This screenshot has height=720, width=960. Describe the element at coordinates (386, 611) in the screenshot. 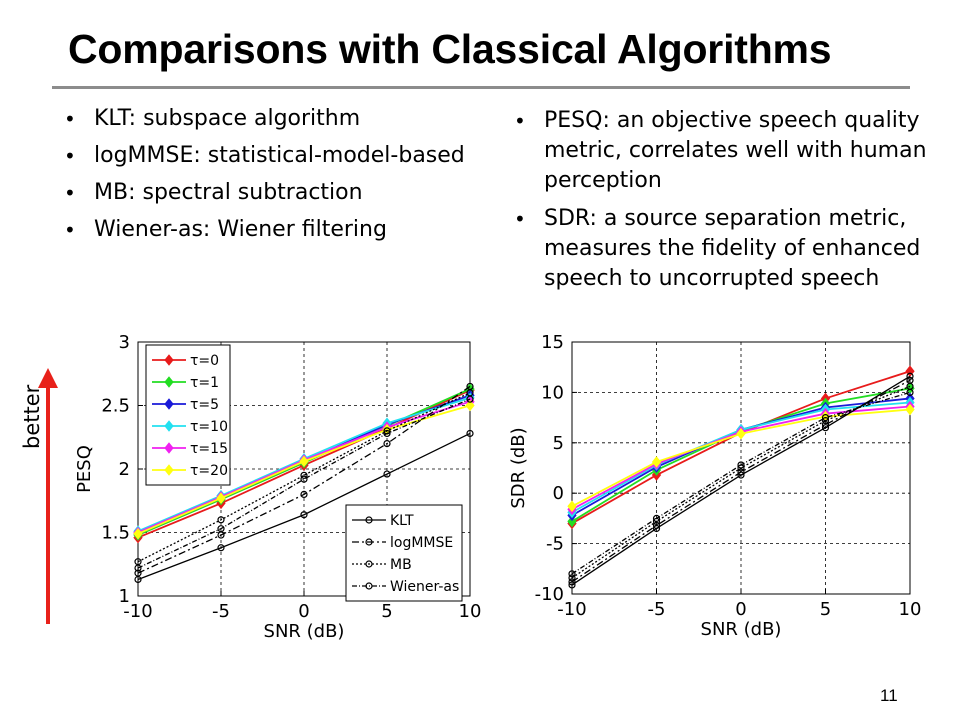

I see `pesq-xtick-label: 5` at that location.